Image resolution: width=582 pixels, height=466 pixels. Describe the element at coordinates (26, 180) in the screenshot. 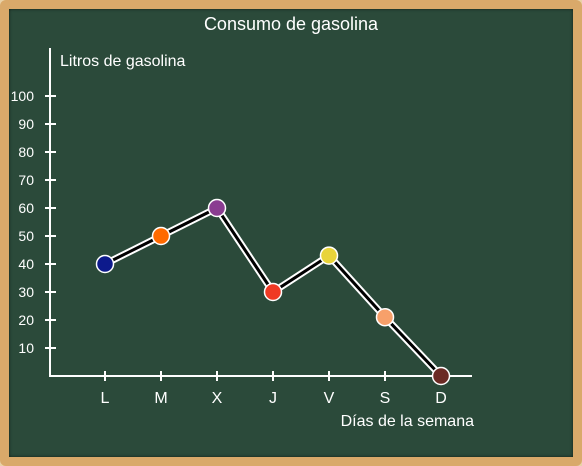

I see `y-tick-label: 70` at that location.